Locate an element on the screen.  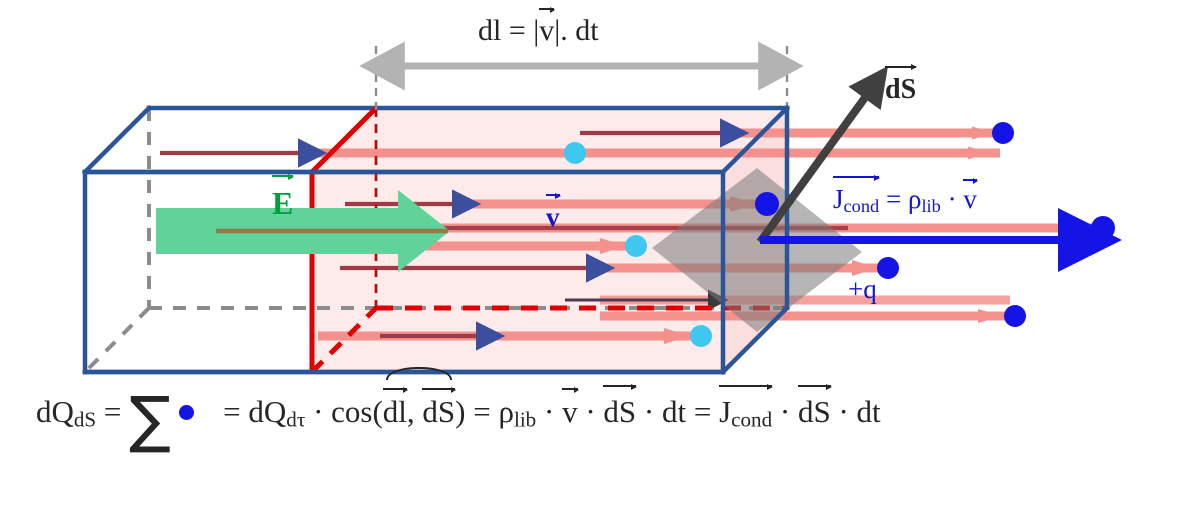
charge-label: +q is located at coordinates (862, 289).